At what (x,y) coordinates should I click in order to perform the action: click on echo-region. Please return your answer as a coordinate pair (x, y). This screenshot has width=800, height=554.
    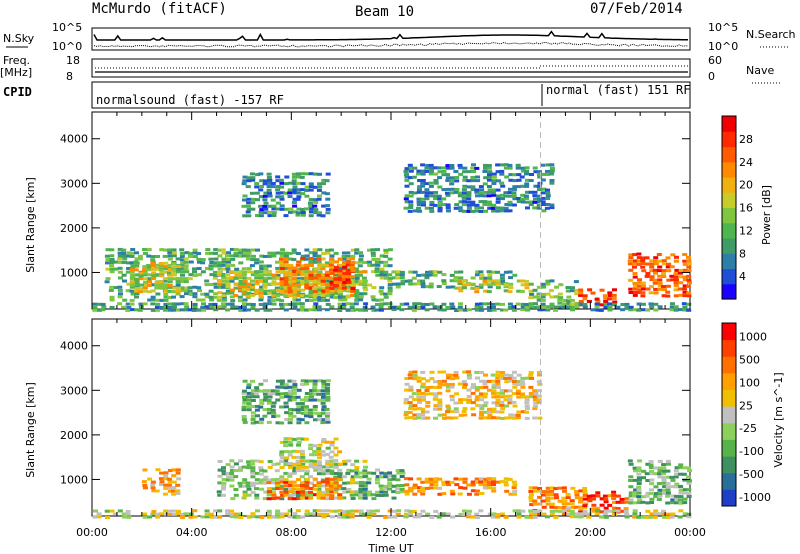
    Looking at the image, I should click on (659, 275).